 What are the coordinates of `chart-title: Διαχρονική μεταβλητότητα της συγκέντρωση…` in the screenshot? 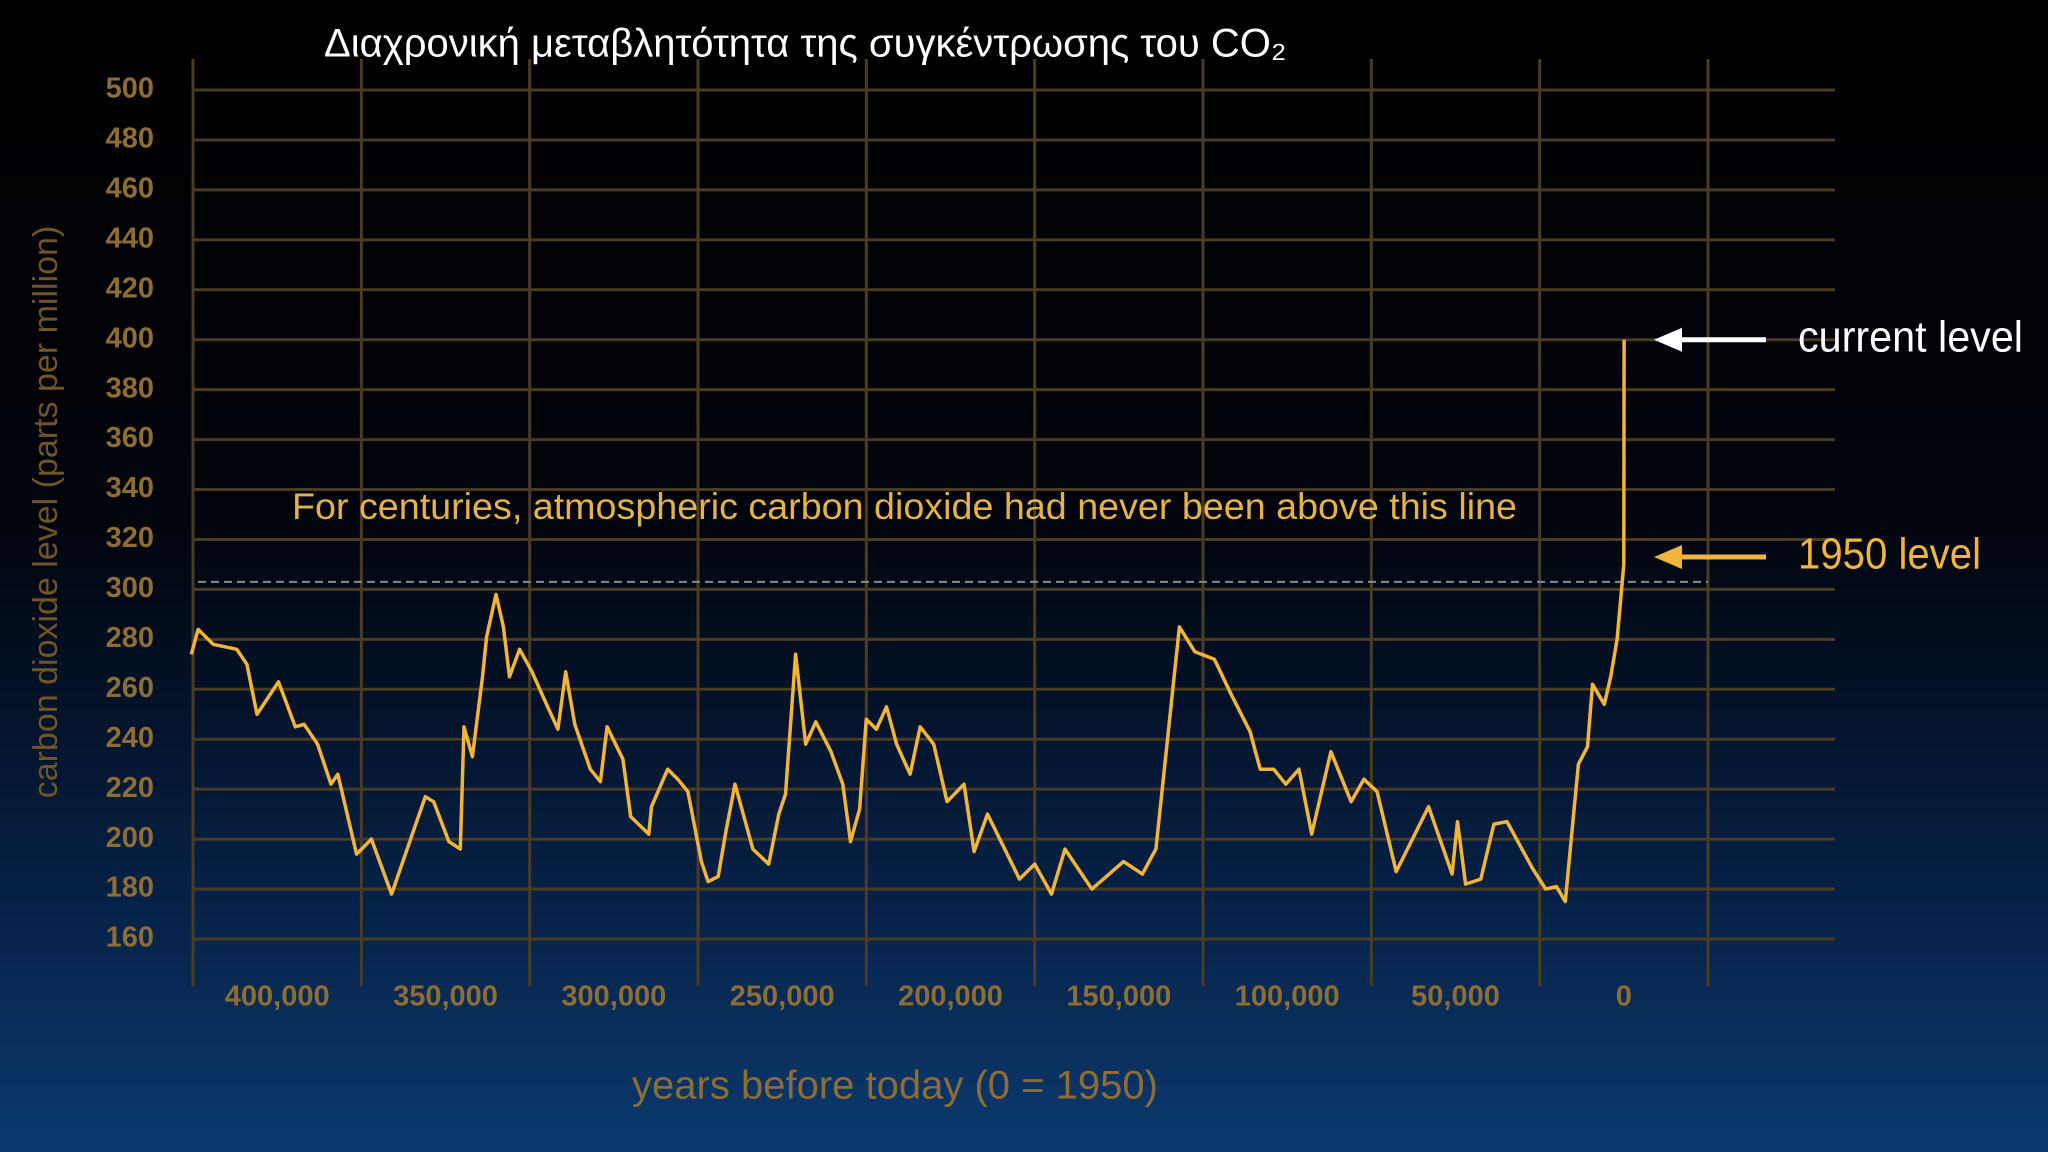 It's located at (805, 44).